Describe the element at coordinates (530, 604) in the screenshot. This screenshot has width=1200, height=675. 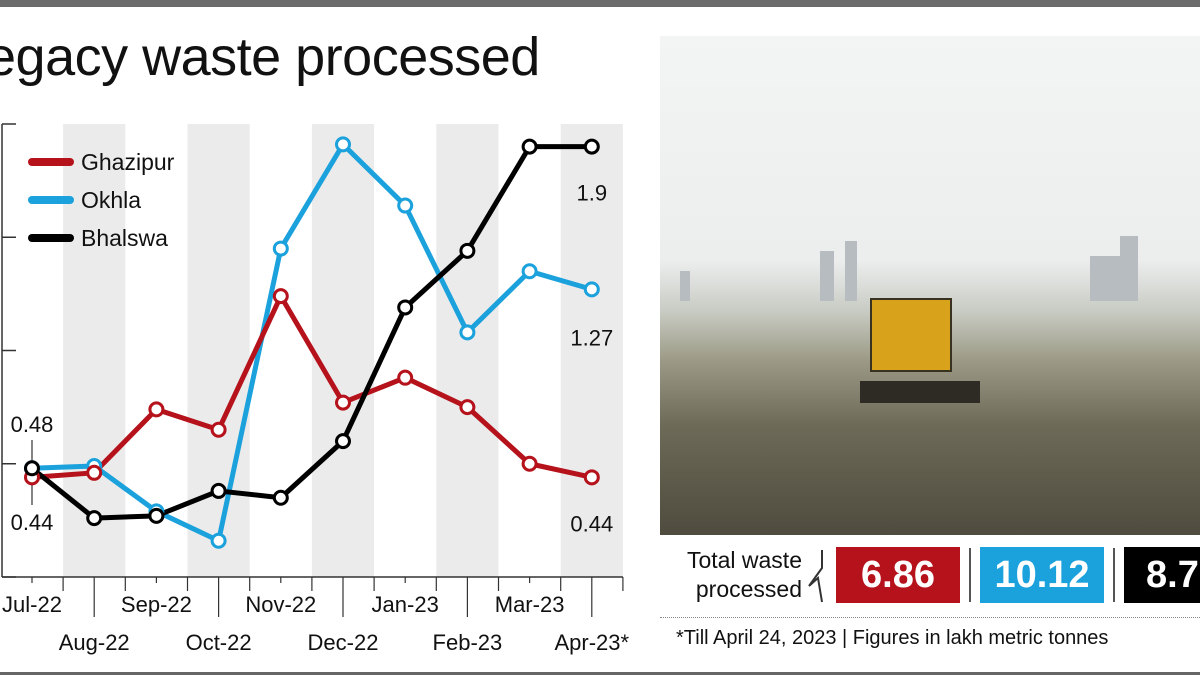
I see `x-tick-label: Mar-23` at that location.